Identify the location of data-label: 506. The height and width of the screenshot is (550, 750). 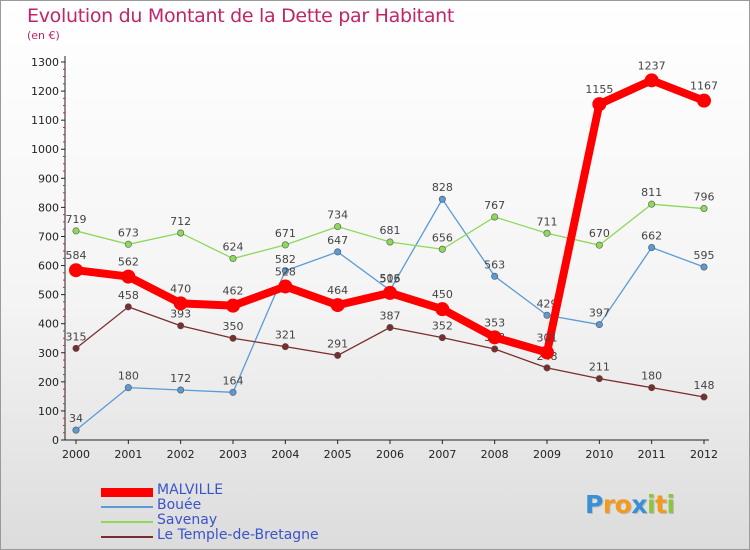
(390, 278).